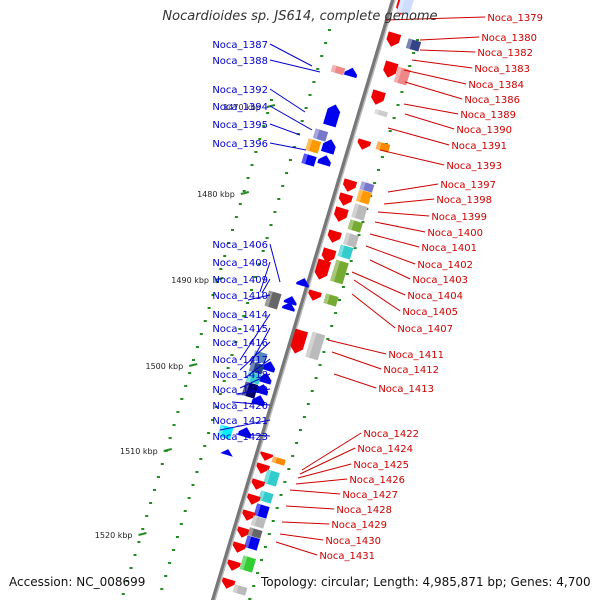 The width and height of the screenshot is (600, 600). I want to click on right-gene-label: Noca_1391, so click(479, 146).